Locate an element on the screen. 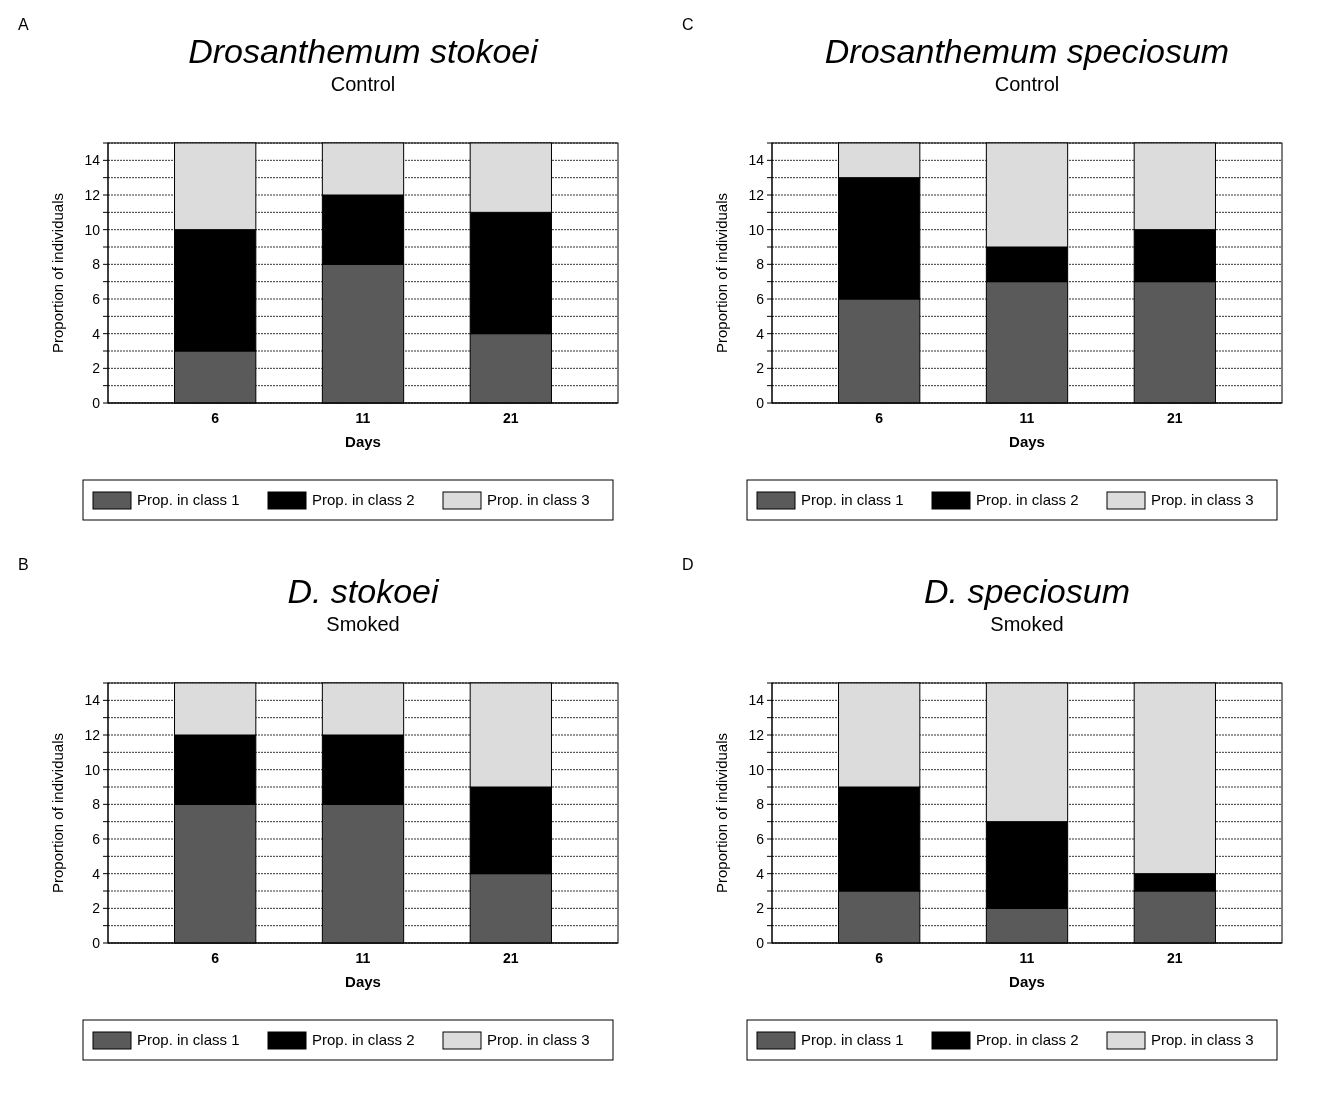 The height and width of the screenshot is (1102, 1344). text: D is located at coordinates (688, 564).